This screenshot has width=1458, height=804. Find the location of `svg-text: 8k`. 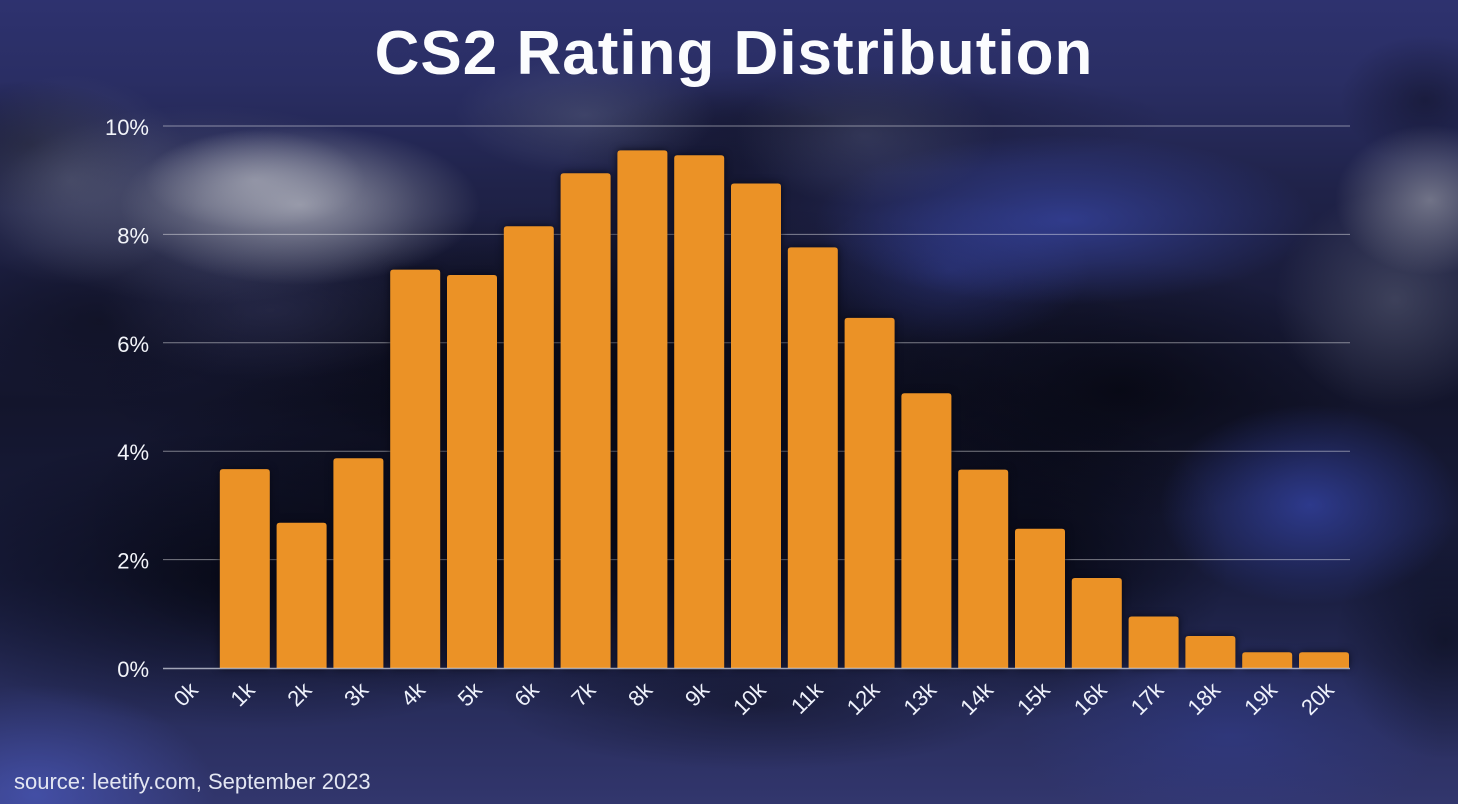

svg-text: 8k is located at coordinates (640, 693).